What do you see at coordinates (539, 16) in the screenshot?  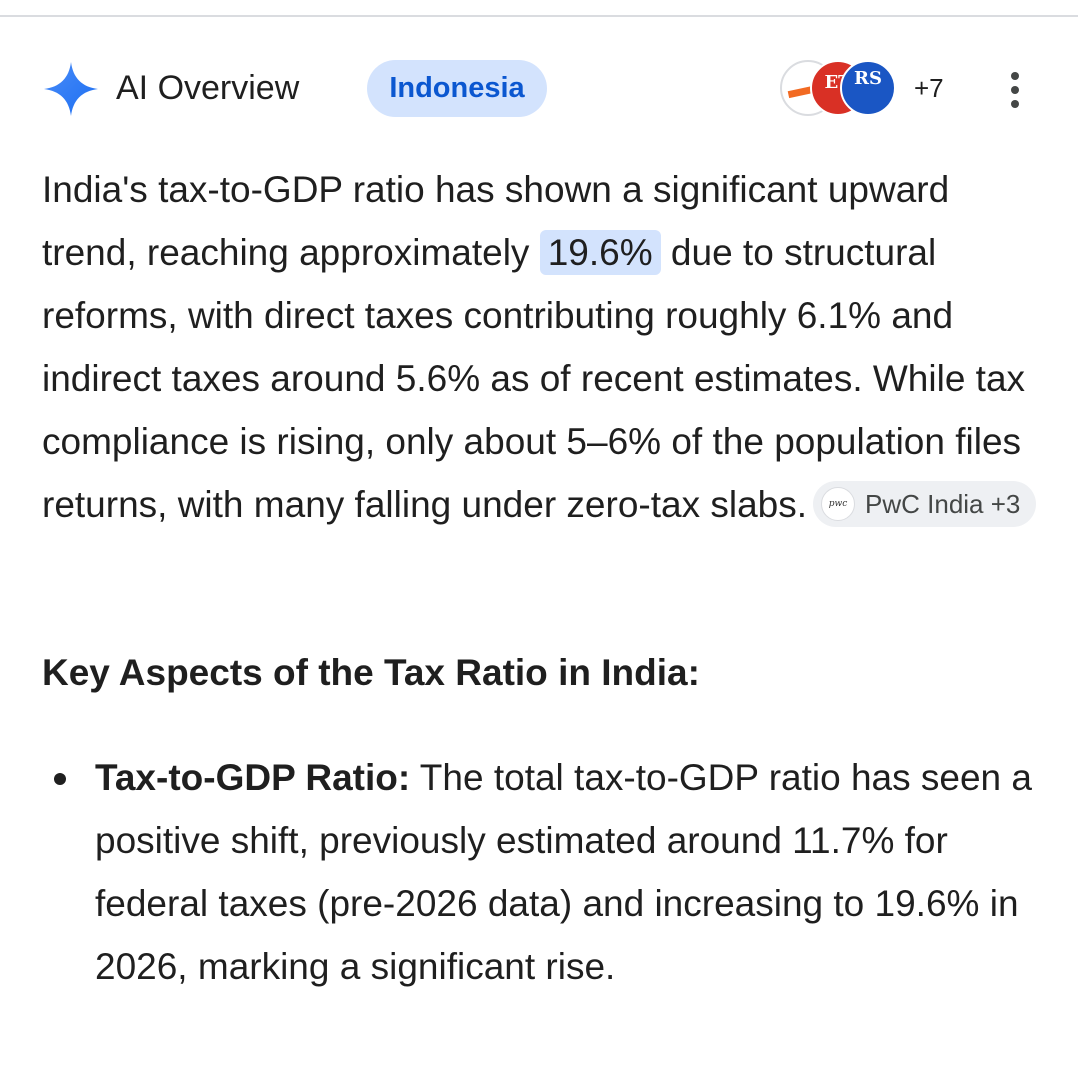 I see `top-divider` at bounding box center [539, 16].